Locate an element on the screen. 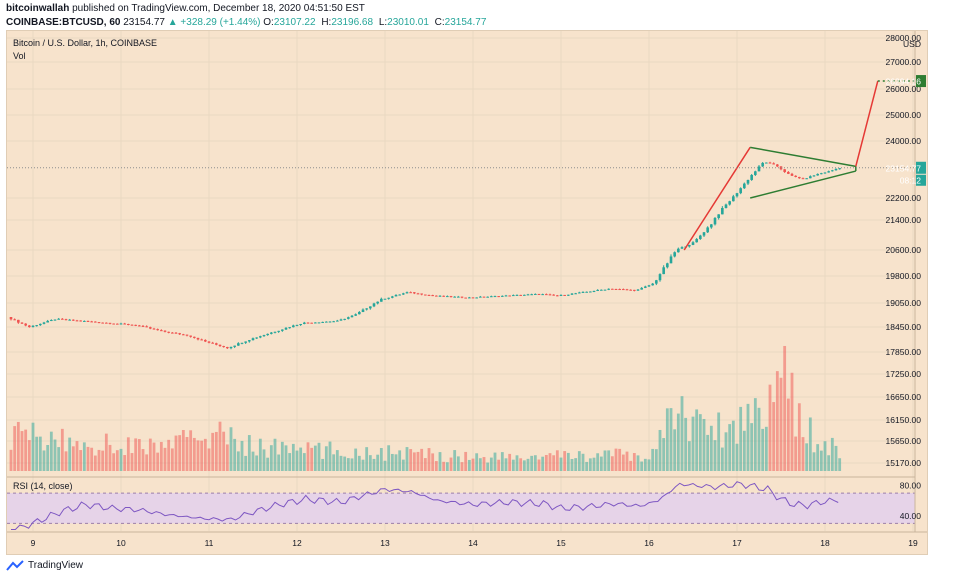  author-name: bitcoinwallah is located at coordinates (38, 8).